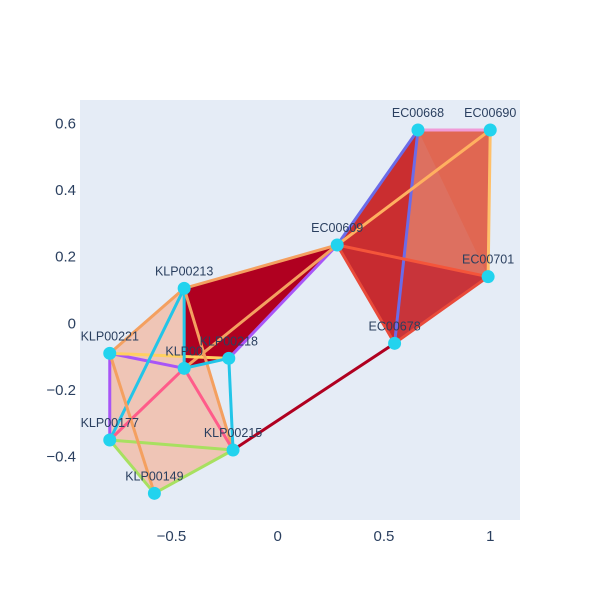 The image size is (600, 605). I want to click on x-tick-label: 1, so click(490, 536).